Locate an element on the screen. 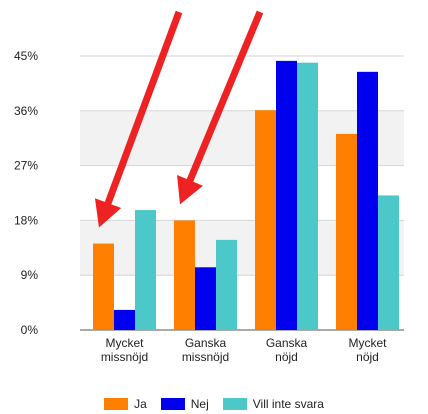 Image resolution: width=428 pixels, height=414 pixels. legend: Ja Nej Vill inte svara is located at coordinates (214, 404).